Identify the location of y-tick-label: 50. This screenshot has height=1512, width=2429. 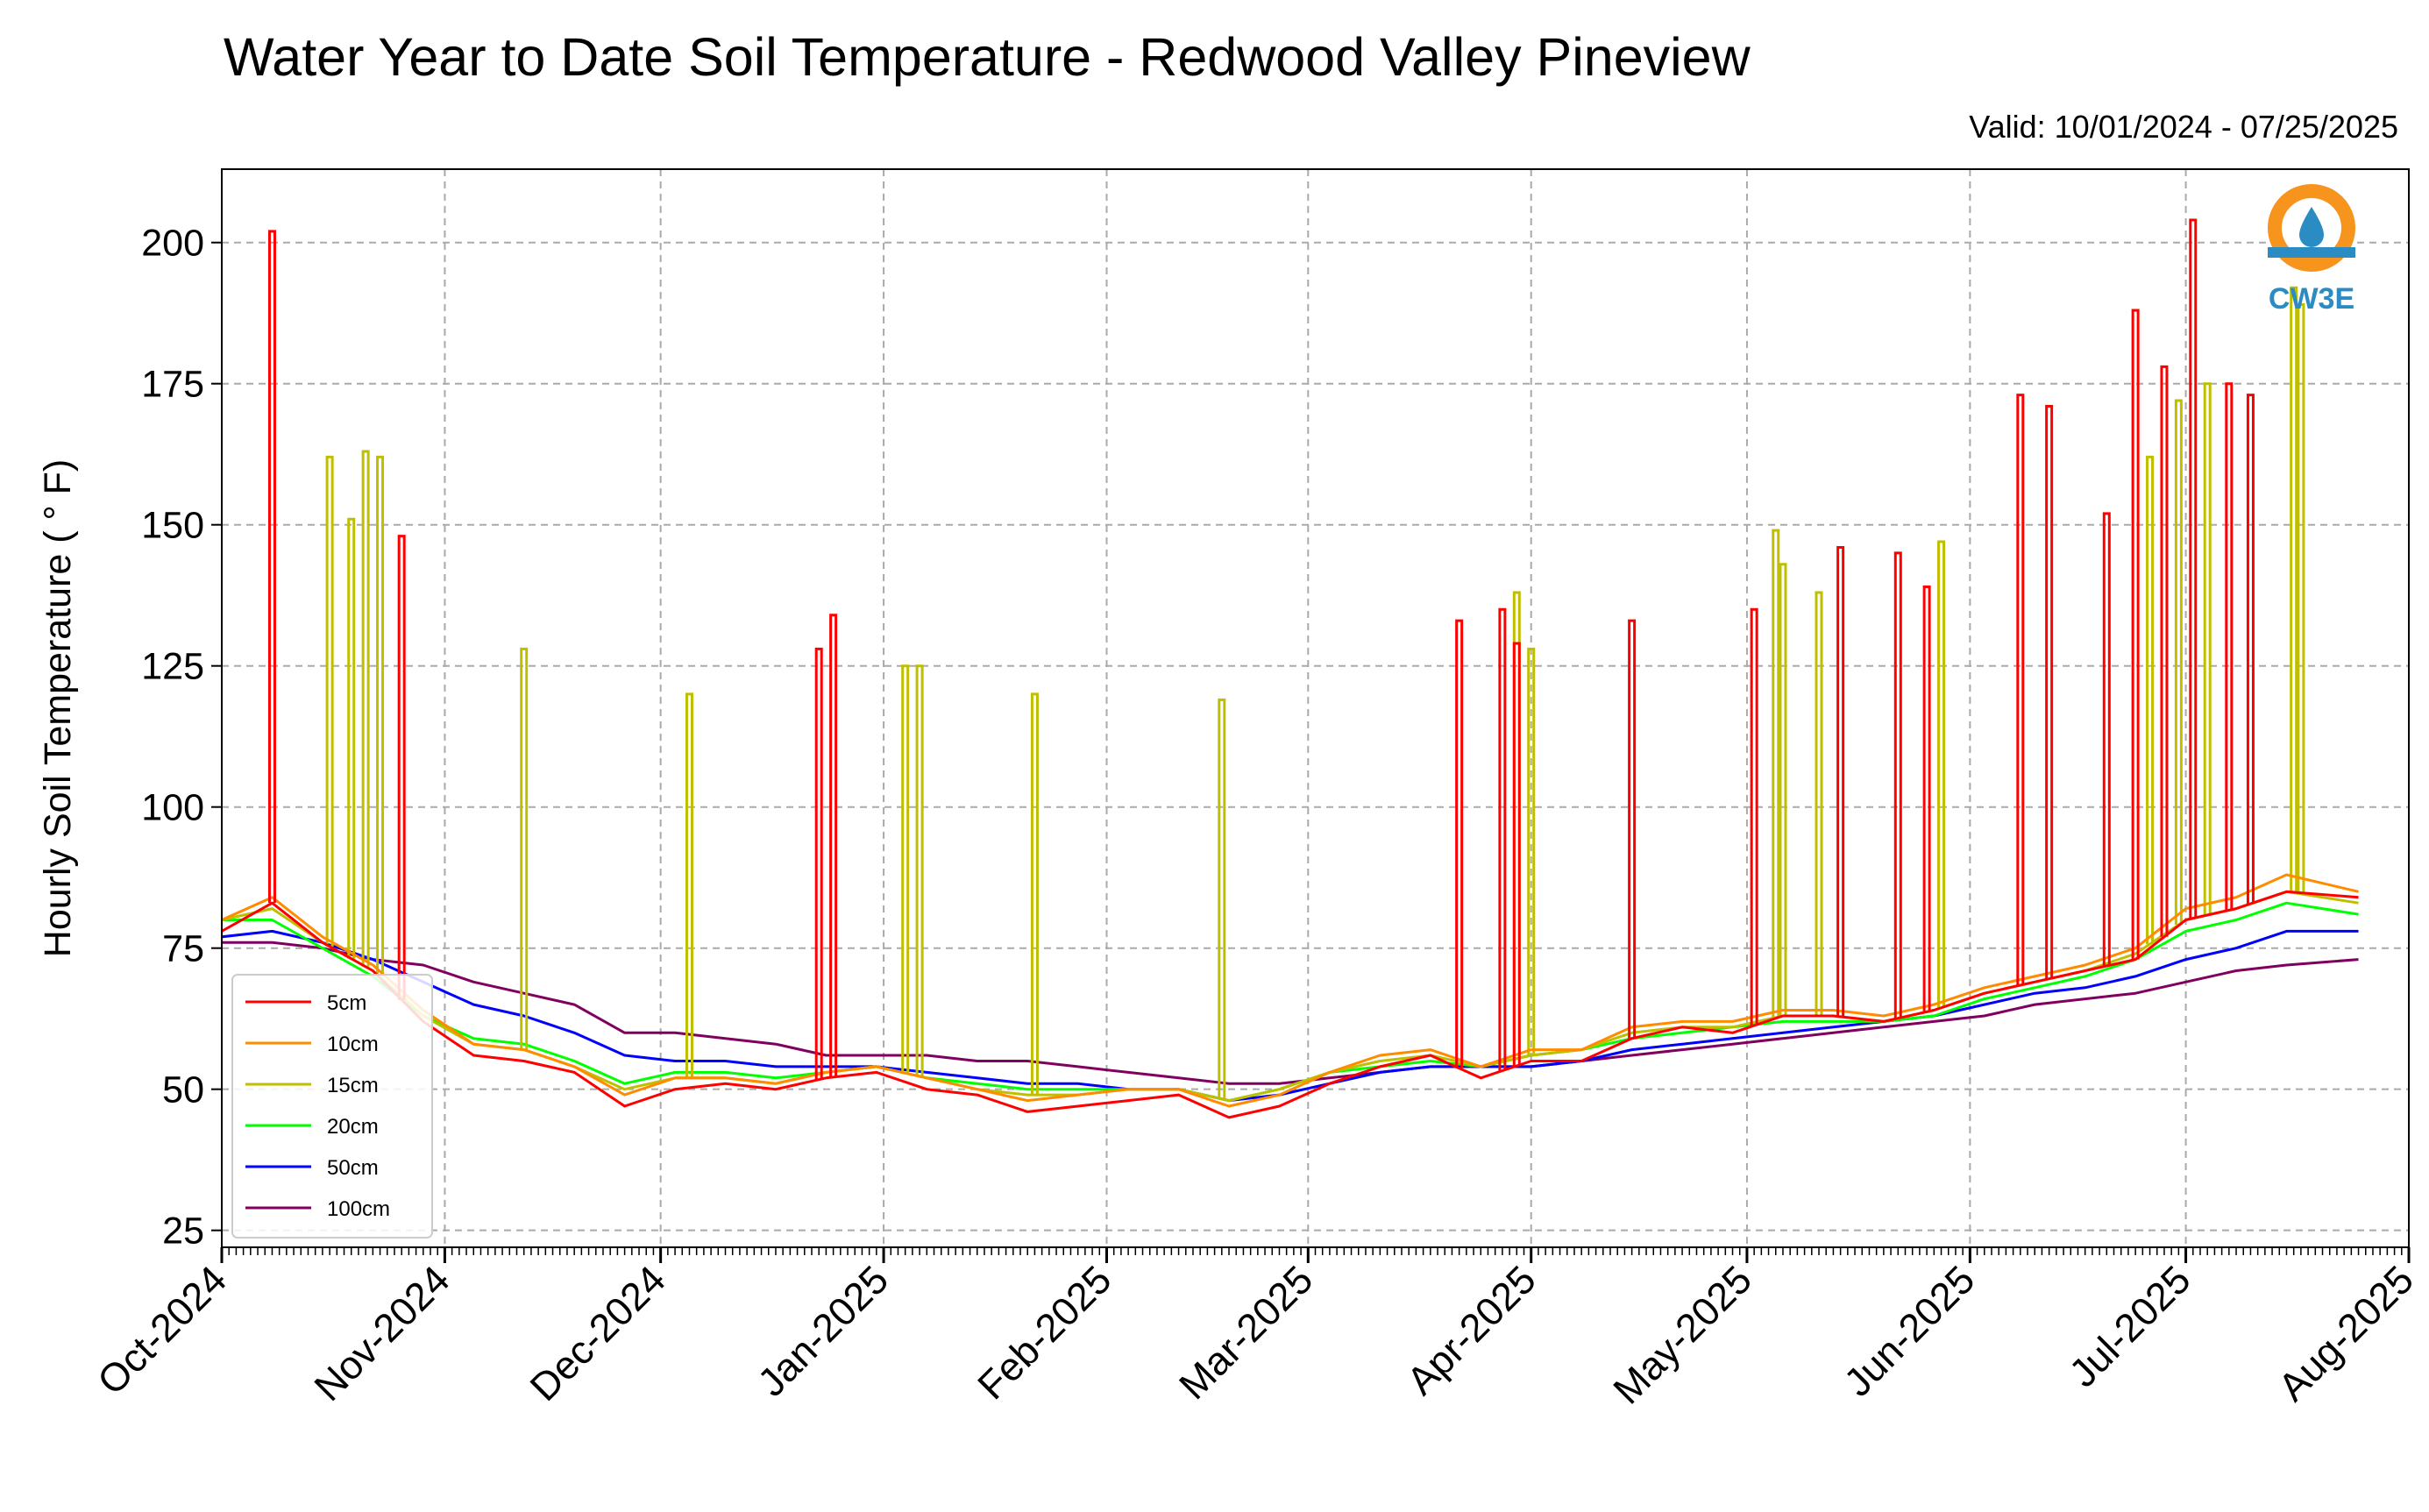
(183, 1090).